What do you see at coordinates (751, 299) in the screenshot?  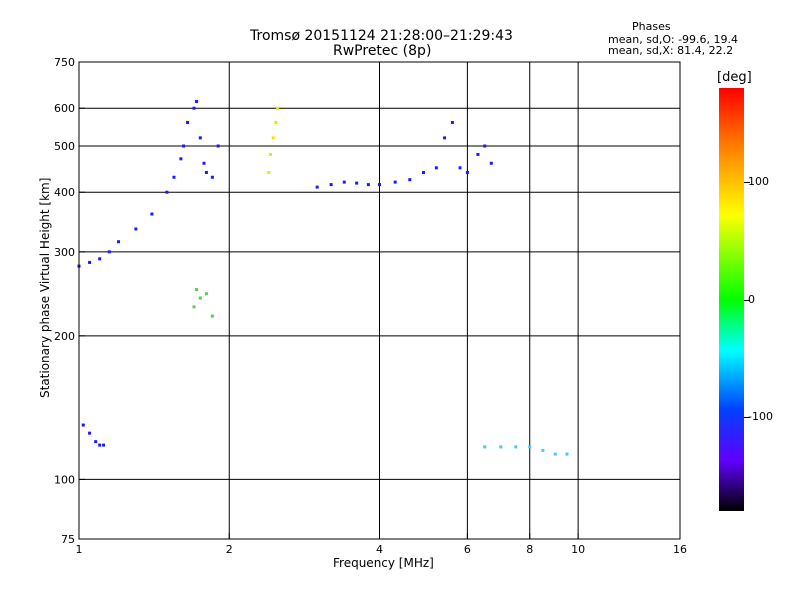 I see `colorbar-tick-label: 0` at bounding box center [751, 299].